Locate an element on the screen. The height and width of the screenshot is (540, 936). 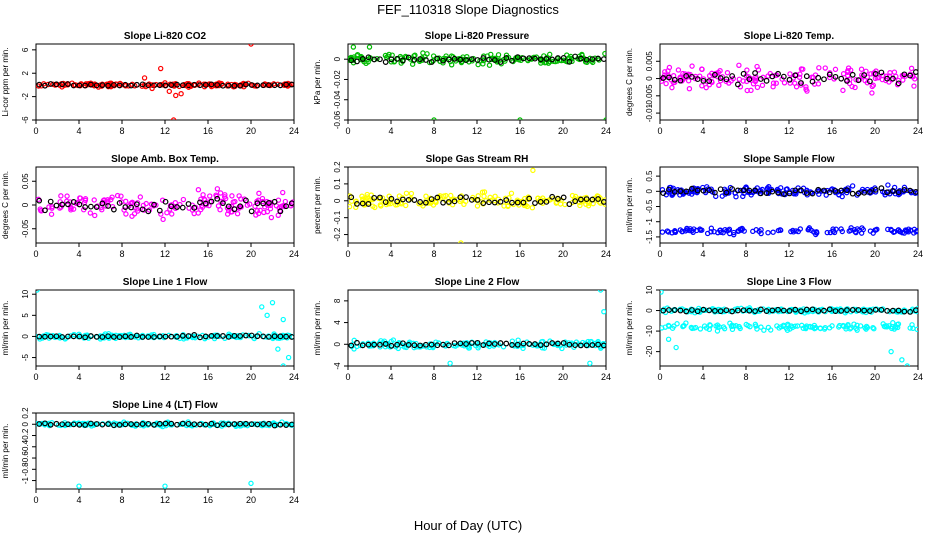
y-axis-label: Li-cor ppm per min. is located at coordinates (5, 82).